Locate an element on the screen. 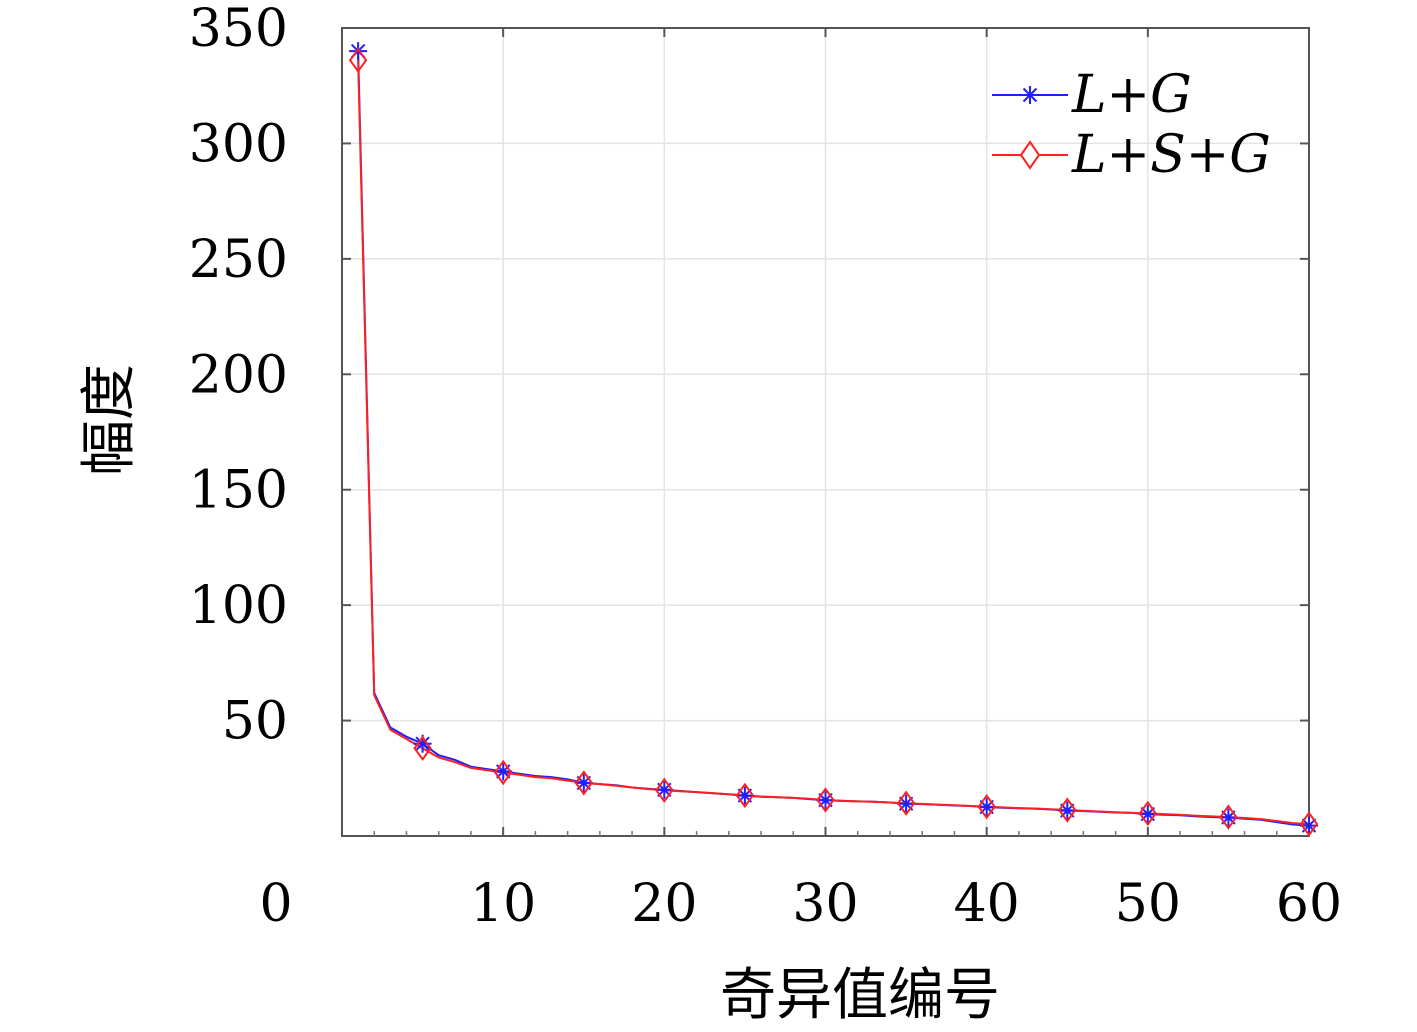 The height and width of the screenshot is (1032, 1417). x-tick-label: 0 is located at coordinates (275, 904).